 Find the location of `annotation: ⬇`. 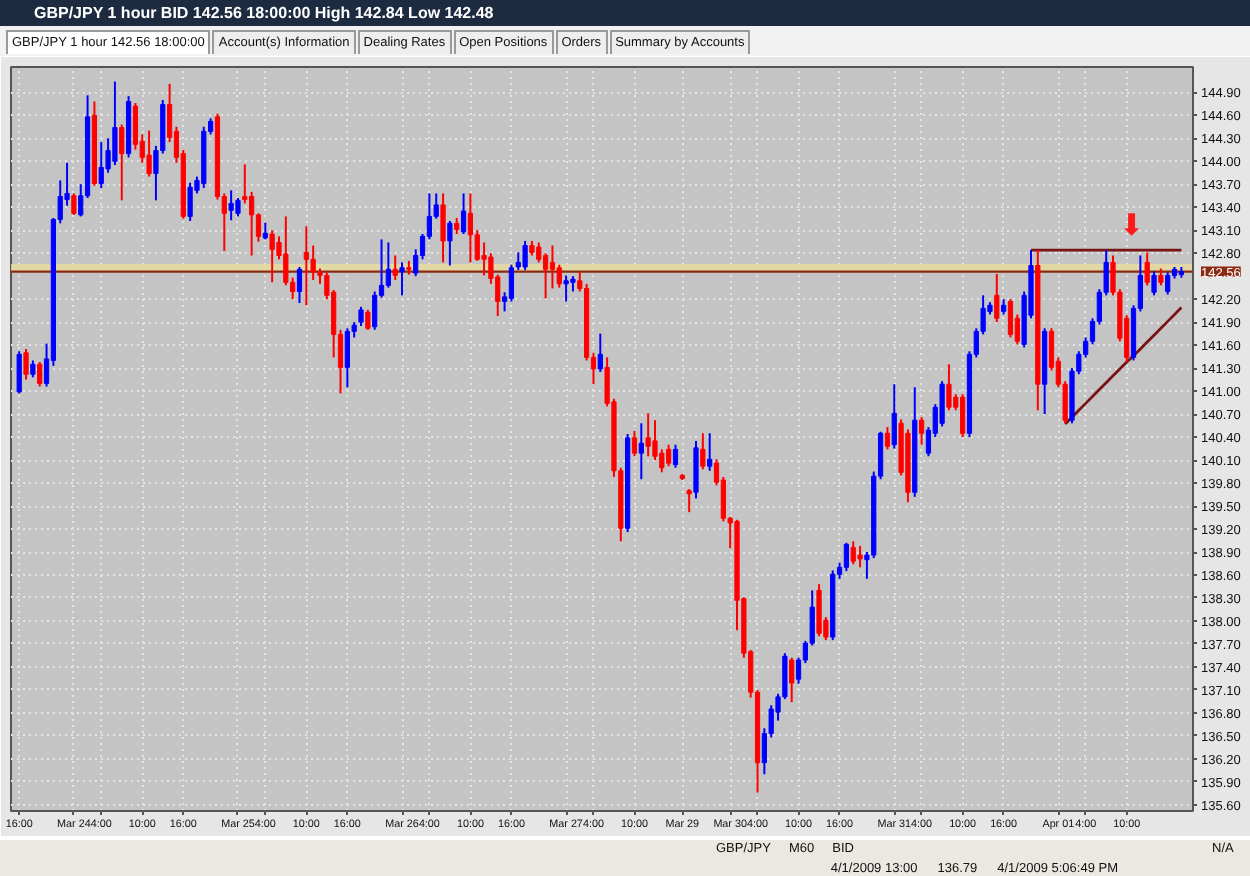

annotation: ⬇ is located at coordinates (1131, 225).